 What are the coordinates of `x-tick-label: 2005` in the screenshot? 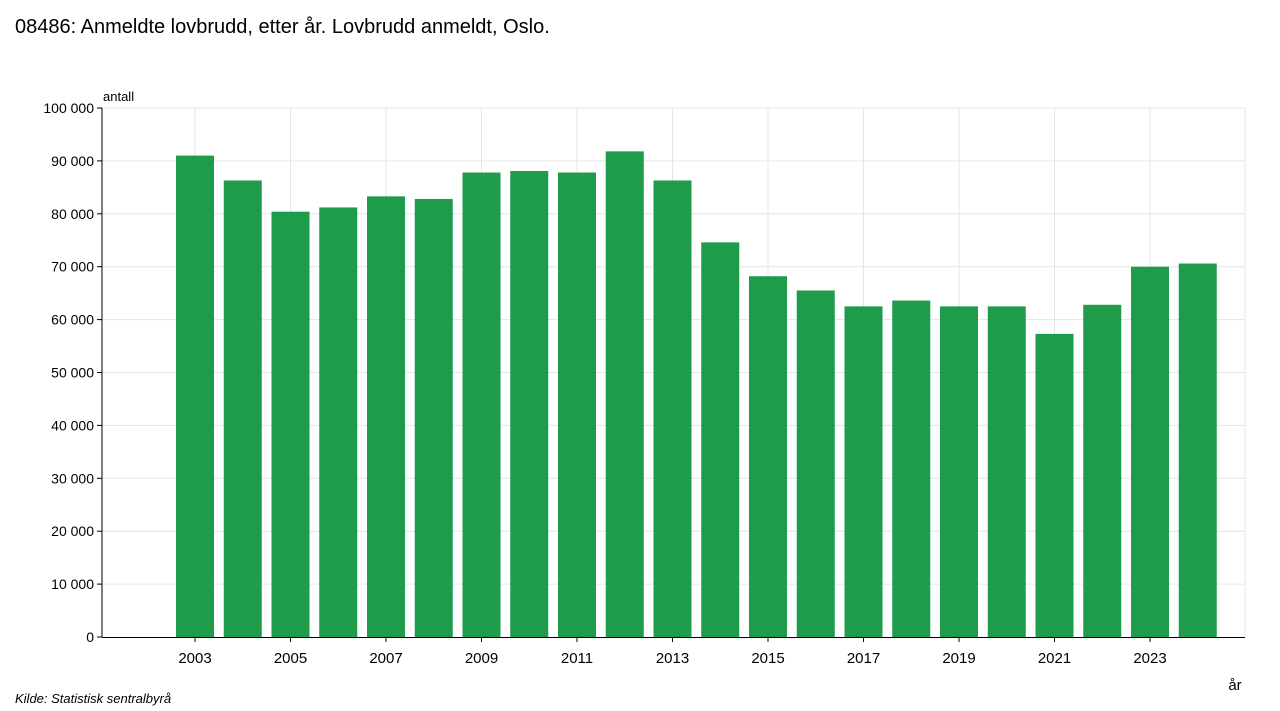 It's located at (290, 658).